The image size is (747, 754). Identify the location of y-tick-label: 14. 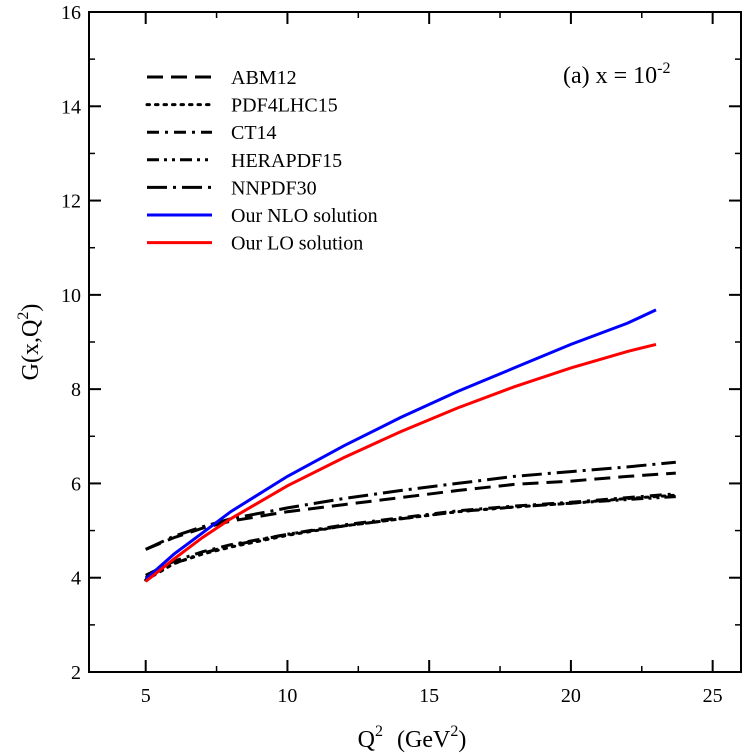
(71, 107).